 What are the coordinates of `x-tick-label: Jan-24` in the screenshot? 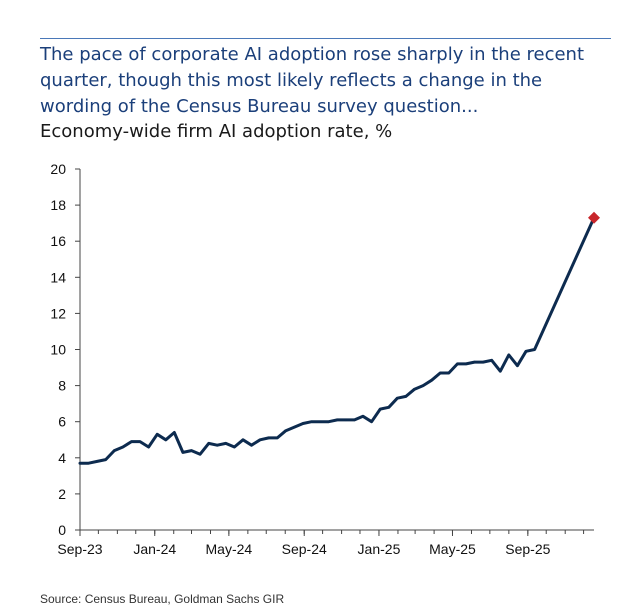 It's located at (154, 549).